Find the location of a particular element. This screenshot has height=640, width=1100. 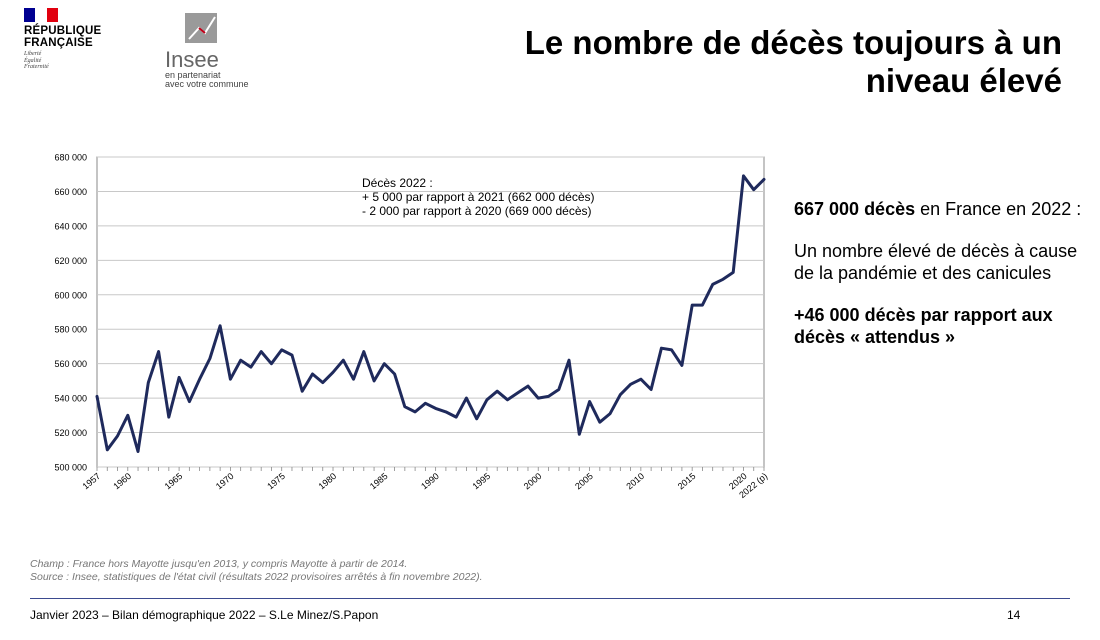

x-tick-label: 2000 is located at coordinates (533, 481).